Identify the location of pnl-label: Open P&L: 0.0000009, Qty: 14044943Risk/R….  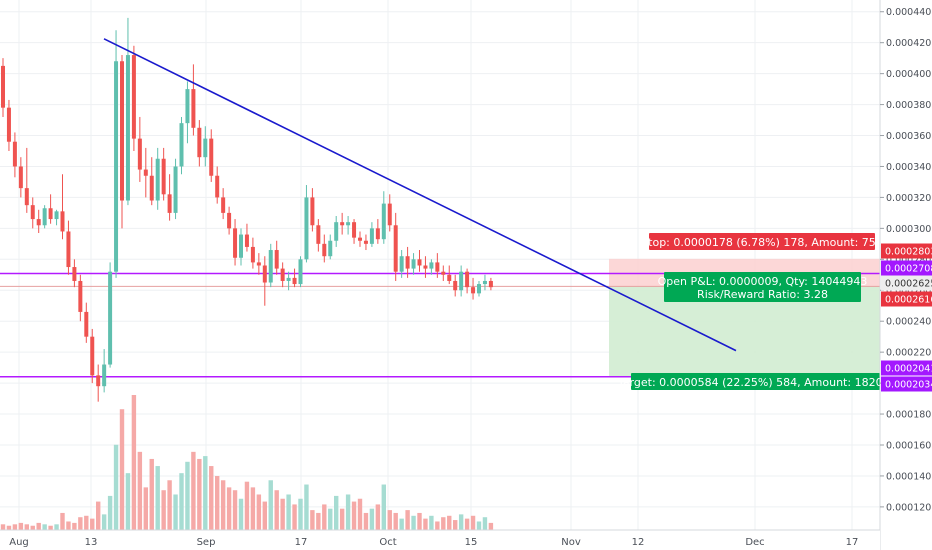
(763, 287).